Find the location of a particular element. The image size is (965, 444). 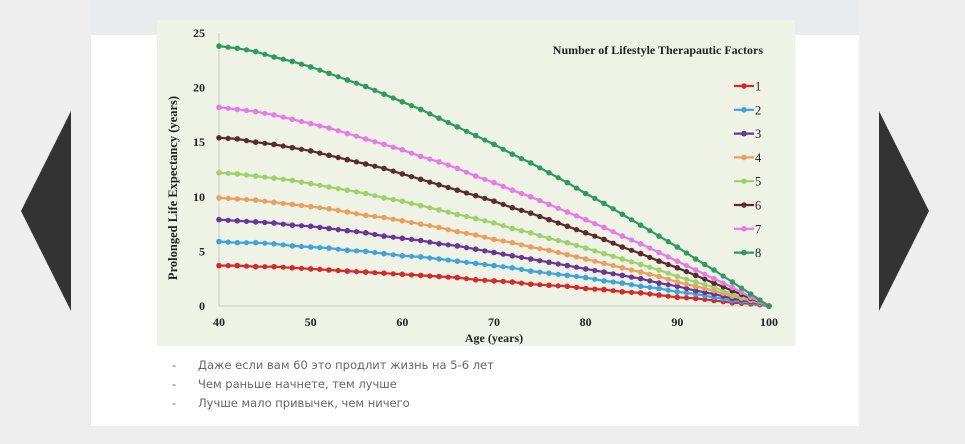

prev-slide-button is located at coordinates (46, 211).